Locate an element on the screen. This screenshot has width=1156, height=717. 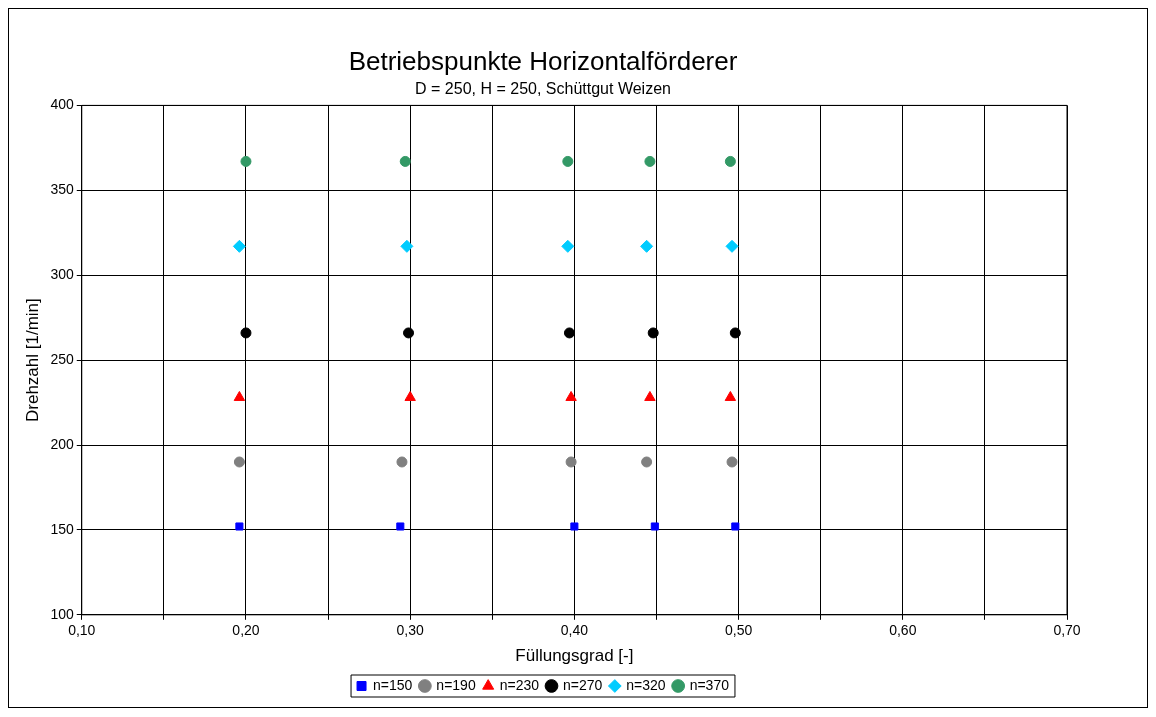
x-tick-label: 0,30 is located at coordinates (410, 630).